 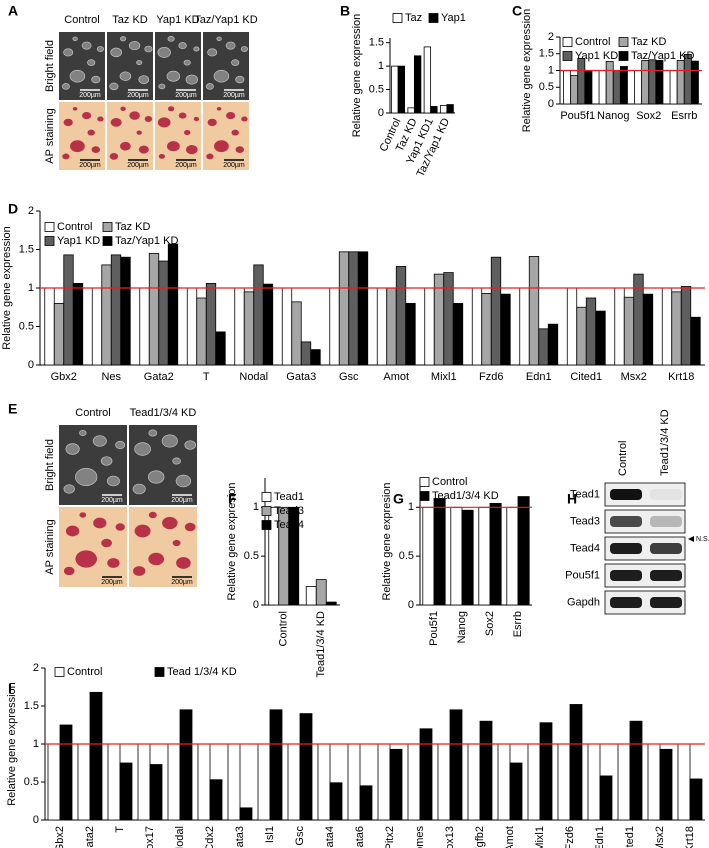 What do you see at coordinates (26, 326) in the screenshot?
I see `y-tick-label: 0.5` at bounding box center [26, 326].